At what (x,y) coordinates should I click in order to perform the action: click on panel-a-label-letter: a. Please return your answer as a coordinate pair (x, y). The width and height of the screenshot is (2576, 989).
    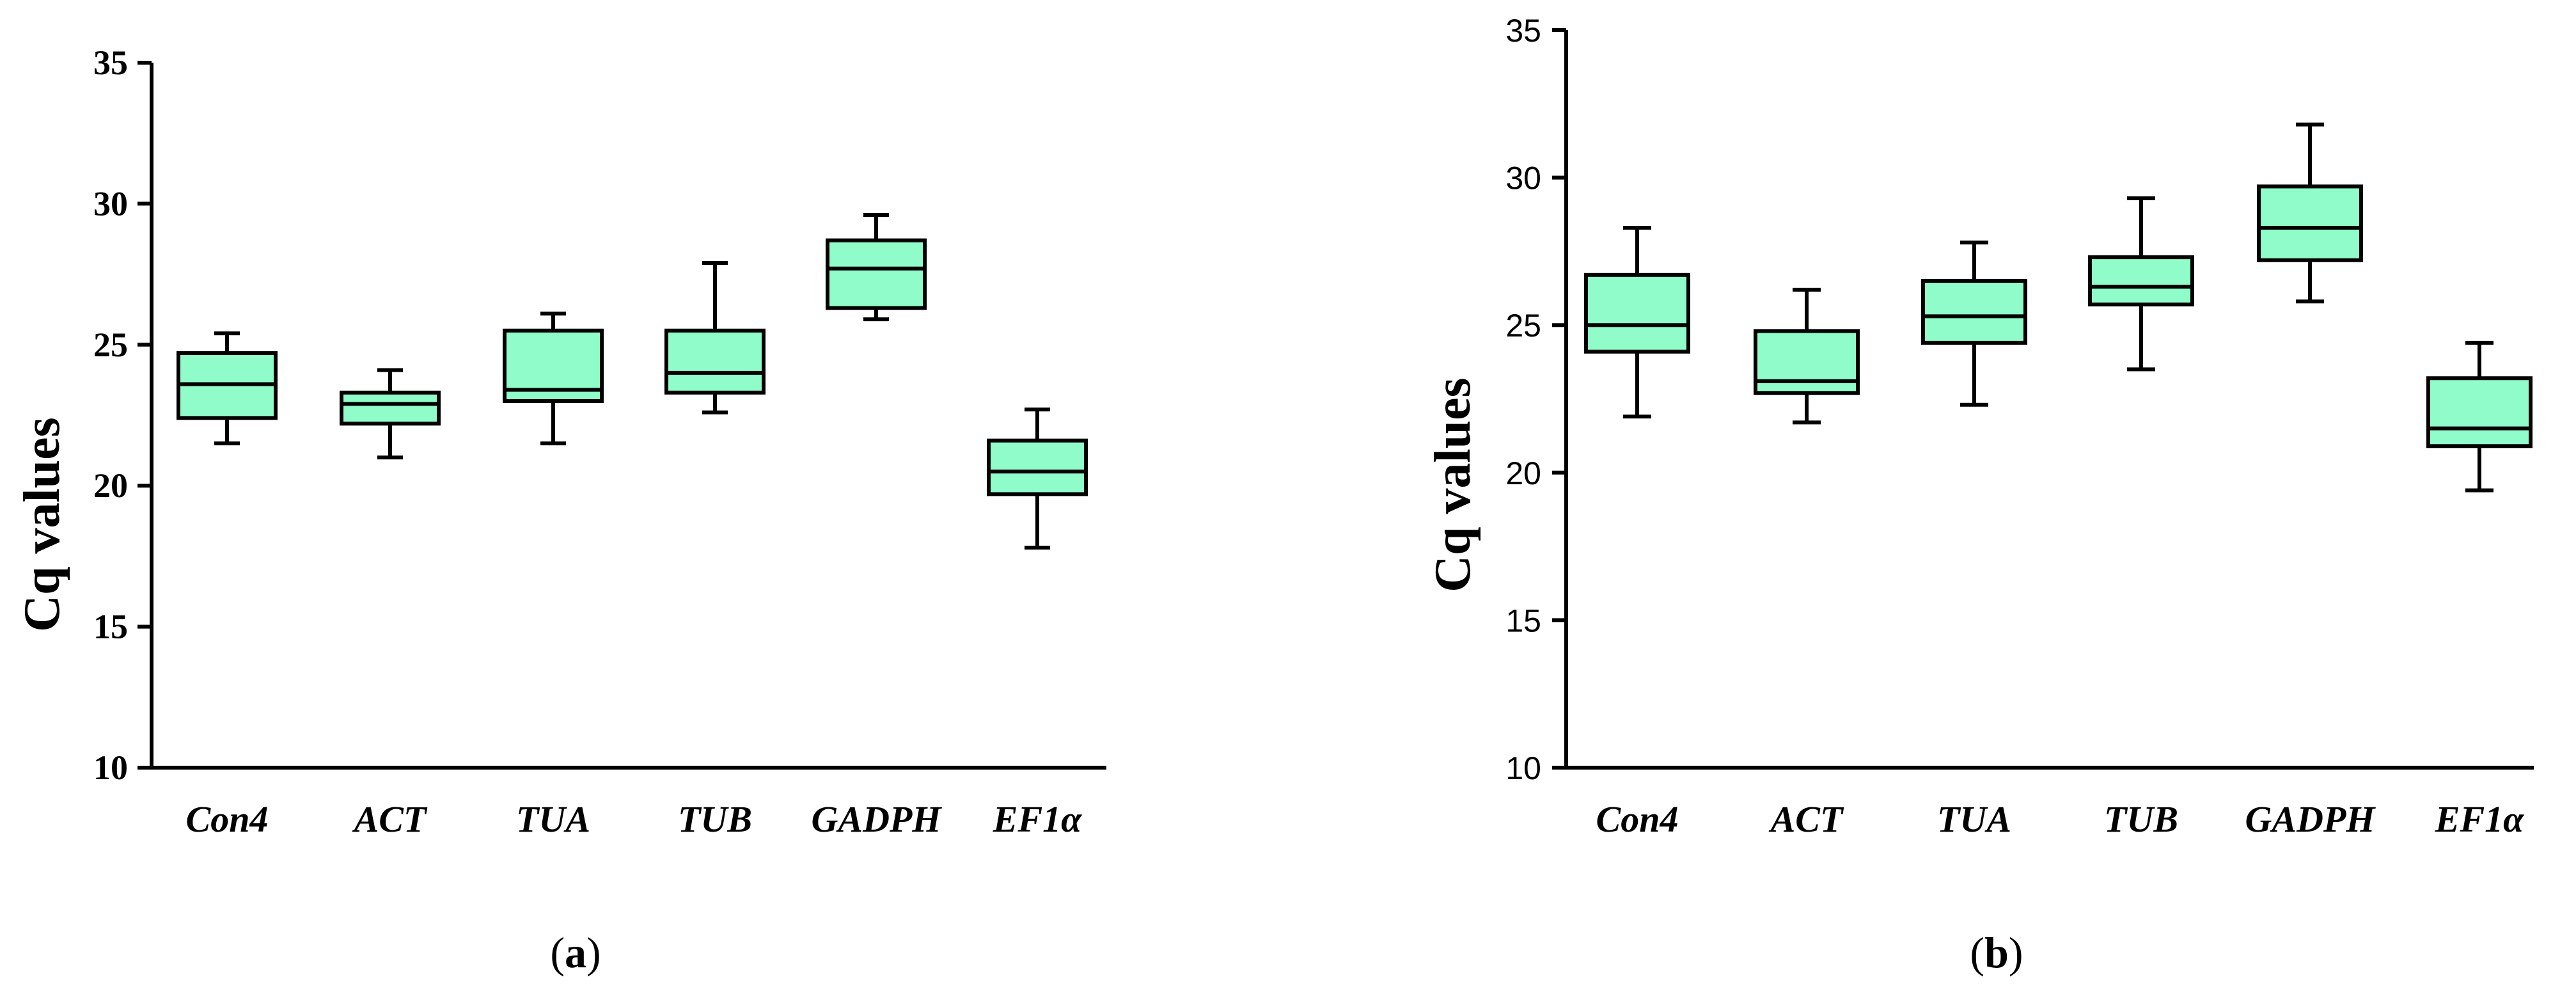
    Looking at the image, I should click on (575, 952).